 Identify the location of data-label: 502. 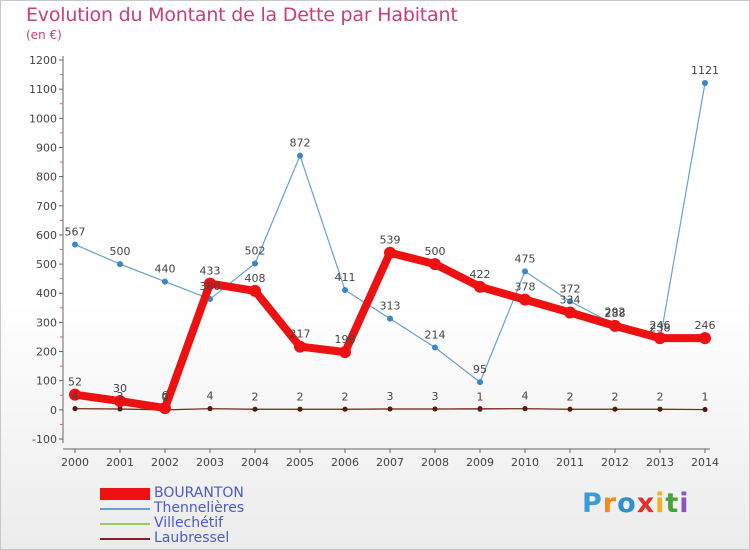
(255, 250).